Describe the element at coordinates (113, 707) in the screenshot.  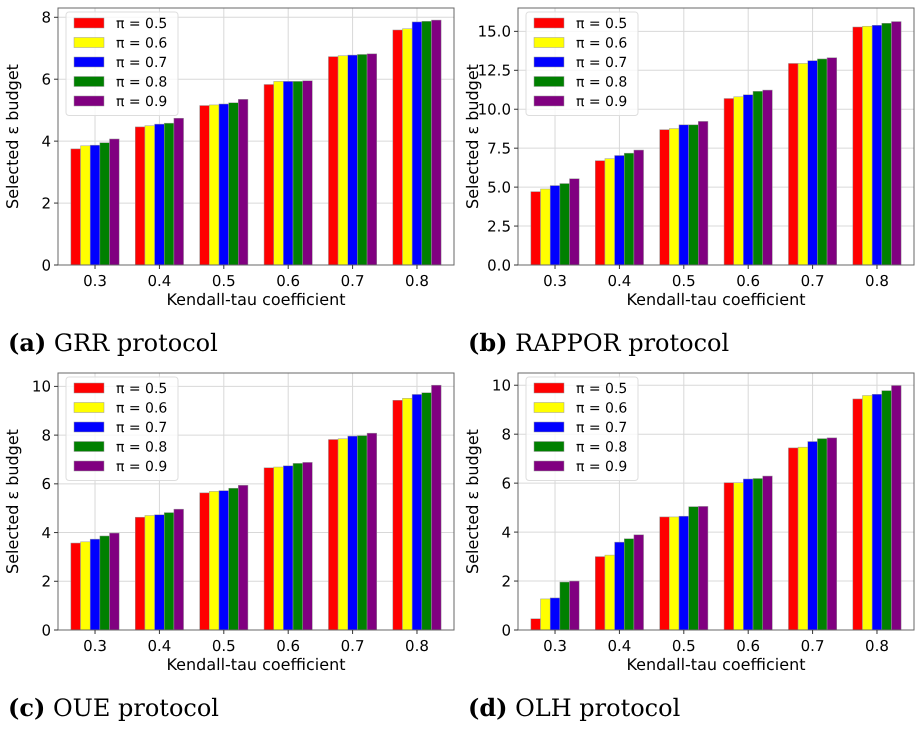
I see `text: (c) OUE protocol` at that location.